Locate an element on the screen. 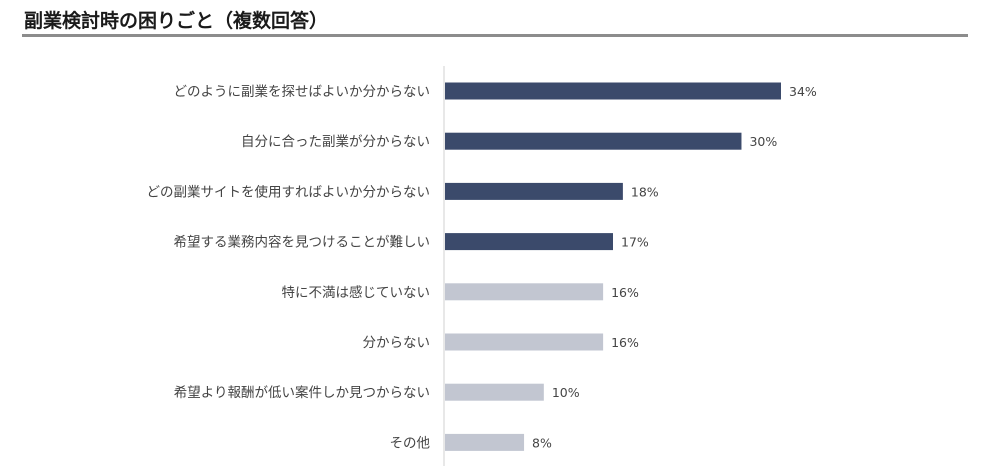 This screenshot has height=476, width=999. value-label: 30% is located at coordinates (763, 141).